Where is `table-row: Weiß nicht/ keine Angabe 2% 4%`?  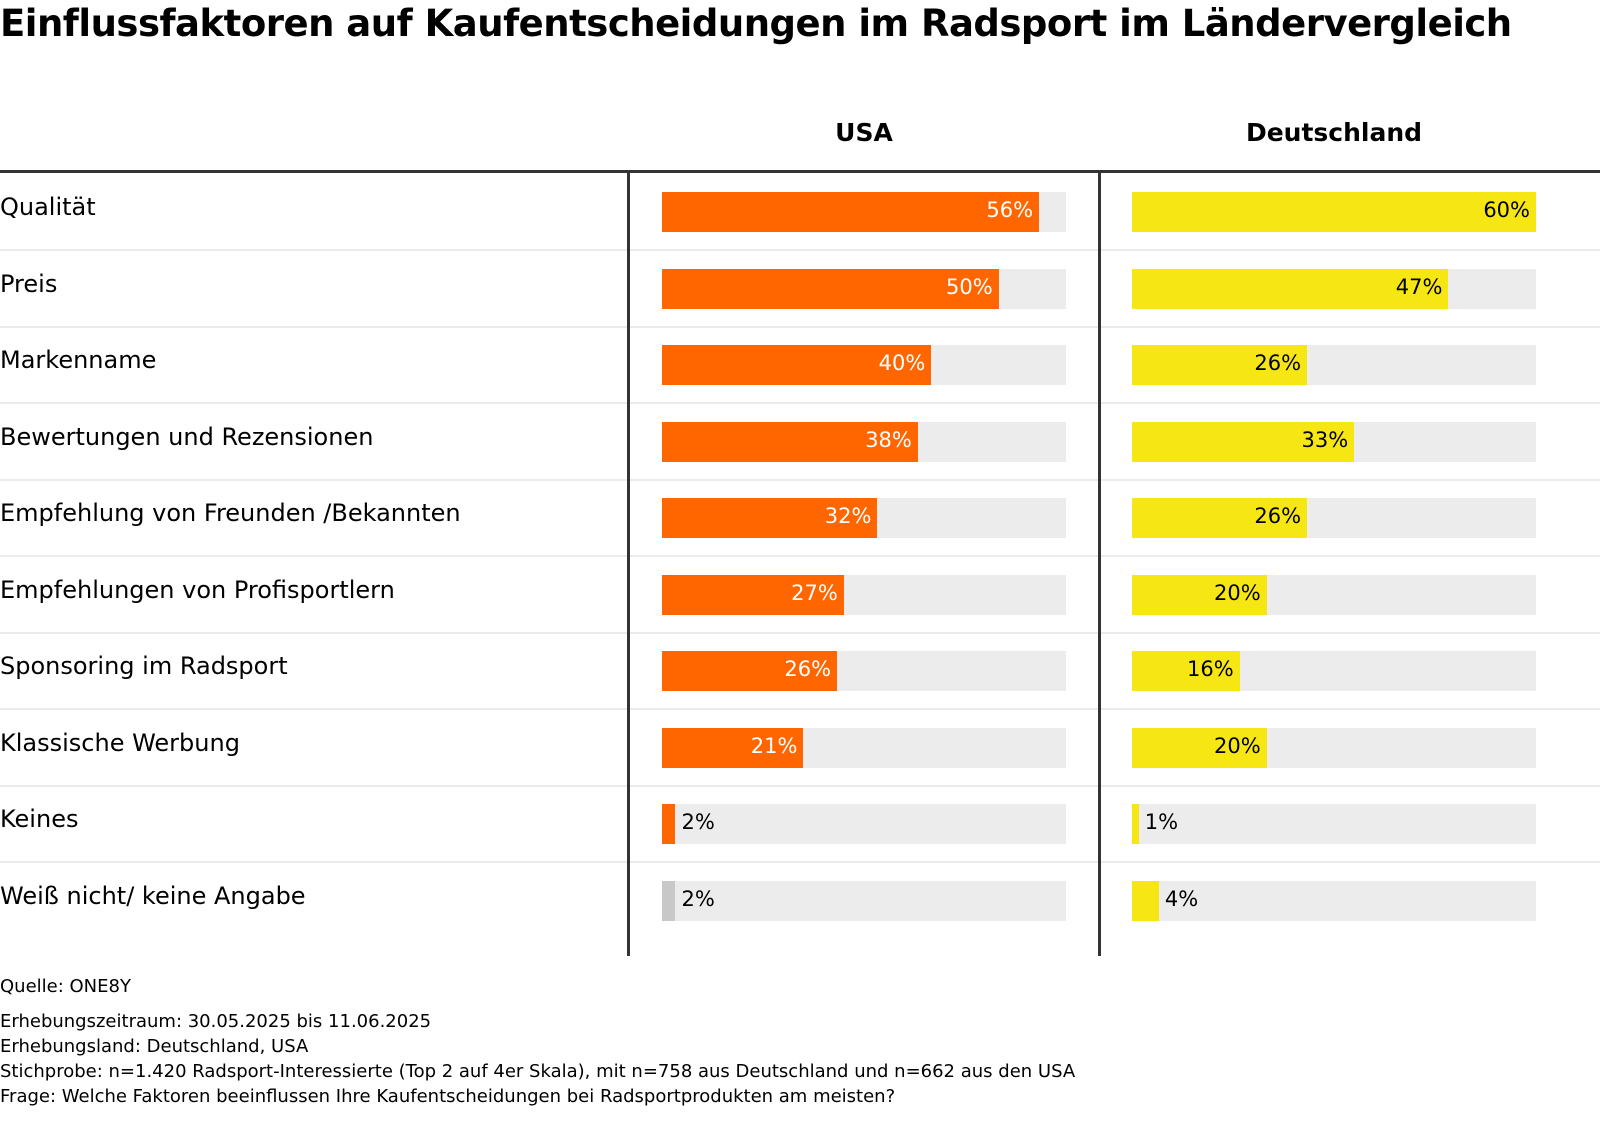
table-row: Weiß nicht/ keine Angabe 2% 4% is located at coordinates (800, 901).